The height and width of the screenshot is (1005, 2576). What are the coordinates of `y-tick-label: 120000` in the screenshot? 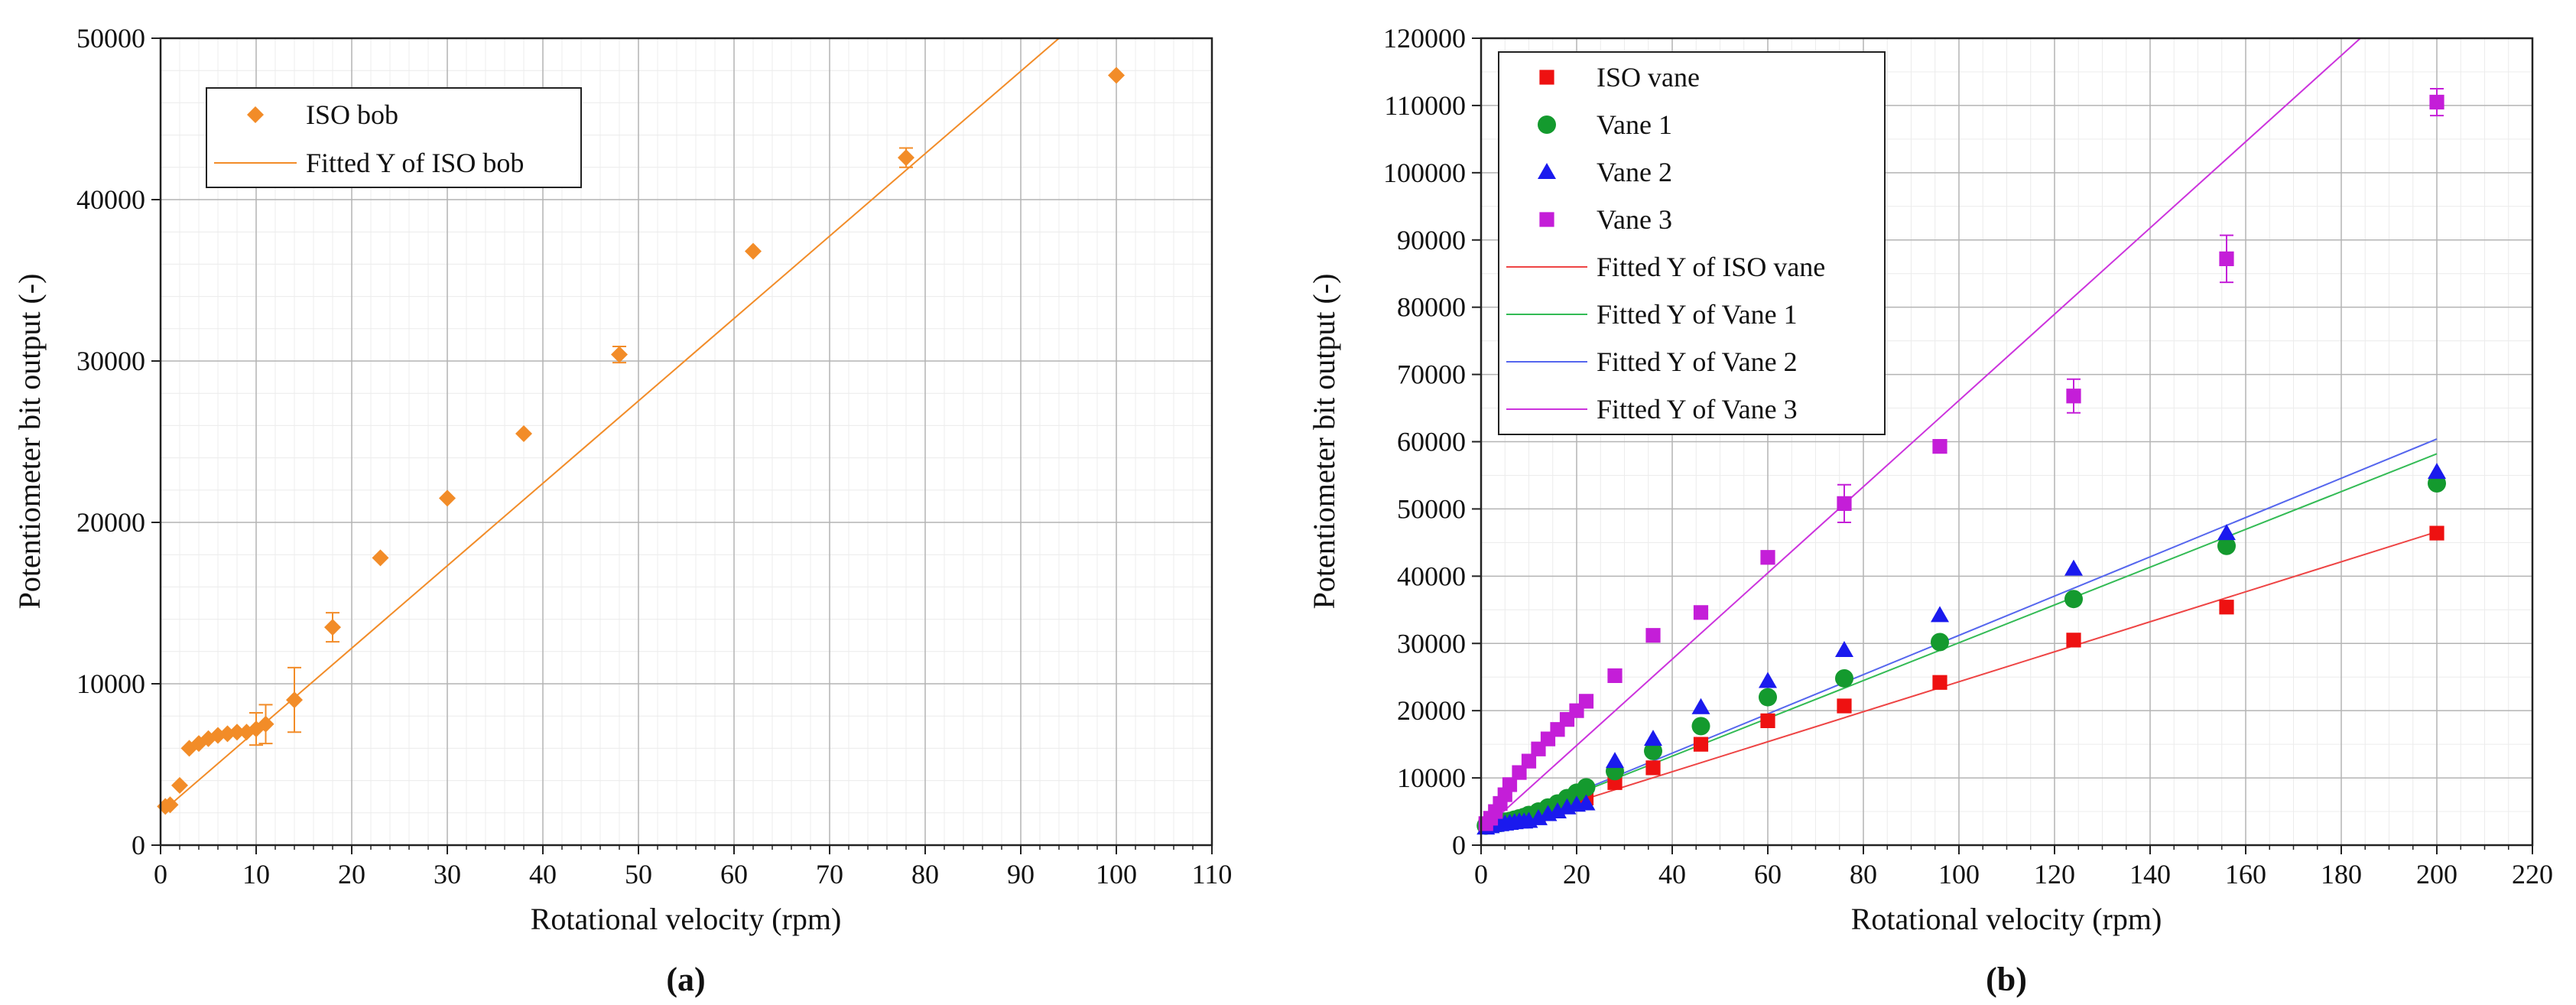 It's located at (1425, 38).